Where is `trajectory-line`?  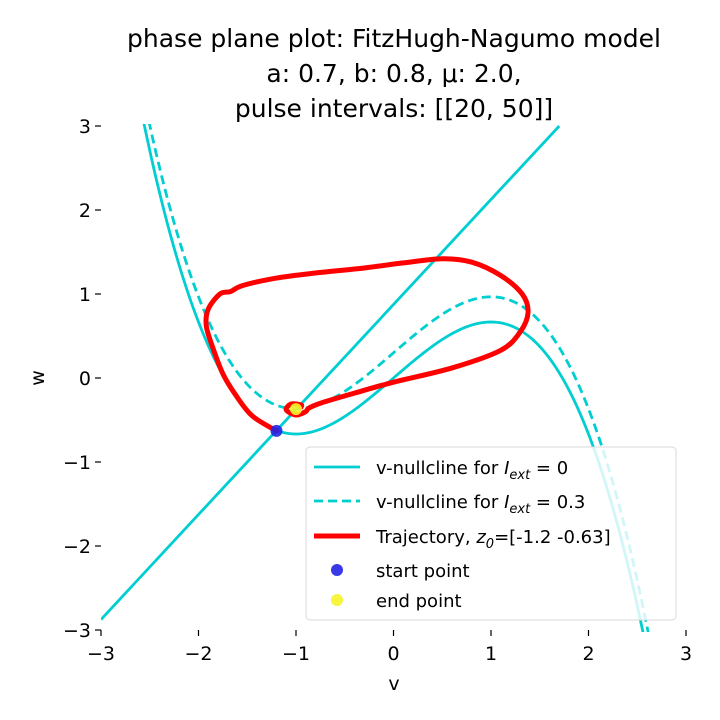
trajectory-line is located at coordinates (367, 345).